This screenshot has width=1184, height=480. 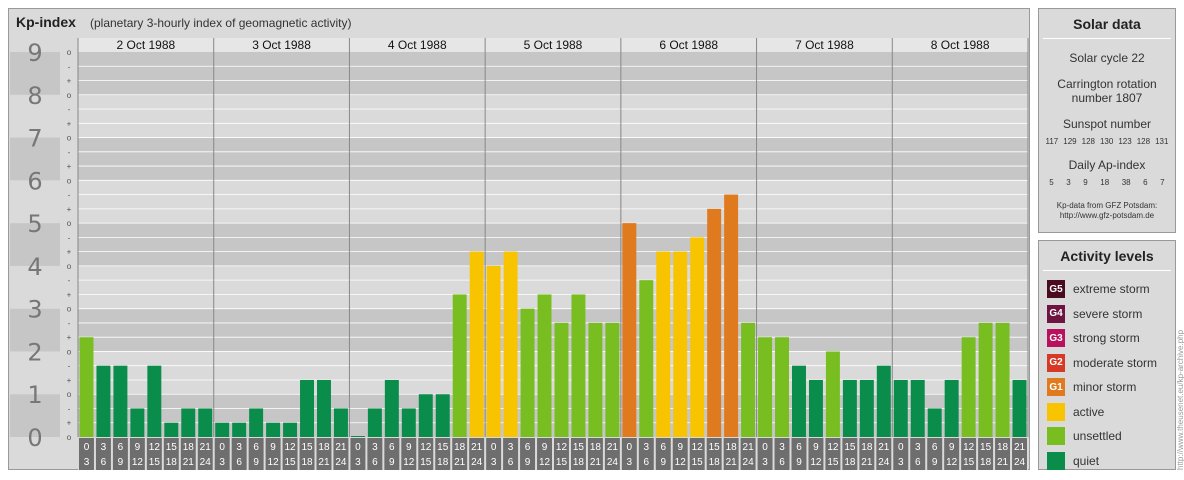 I want to click on hour-start-label: 3, so click(x=239, y=447).